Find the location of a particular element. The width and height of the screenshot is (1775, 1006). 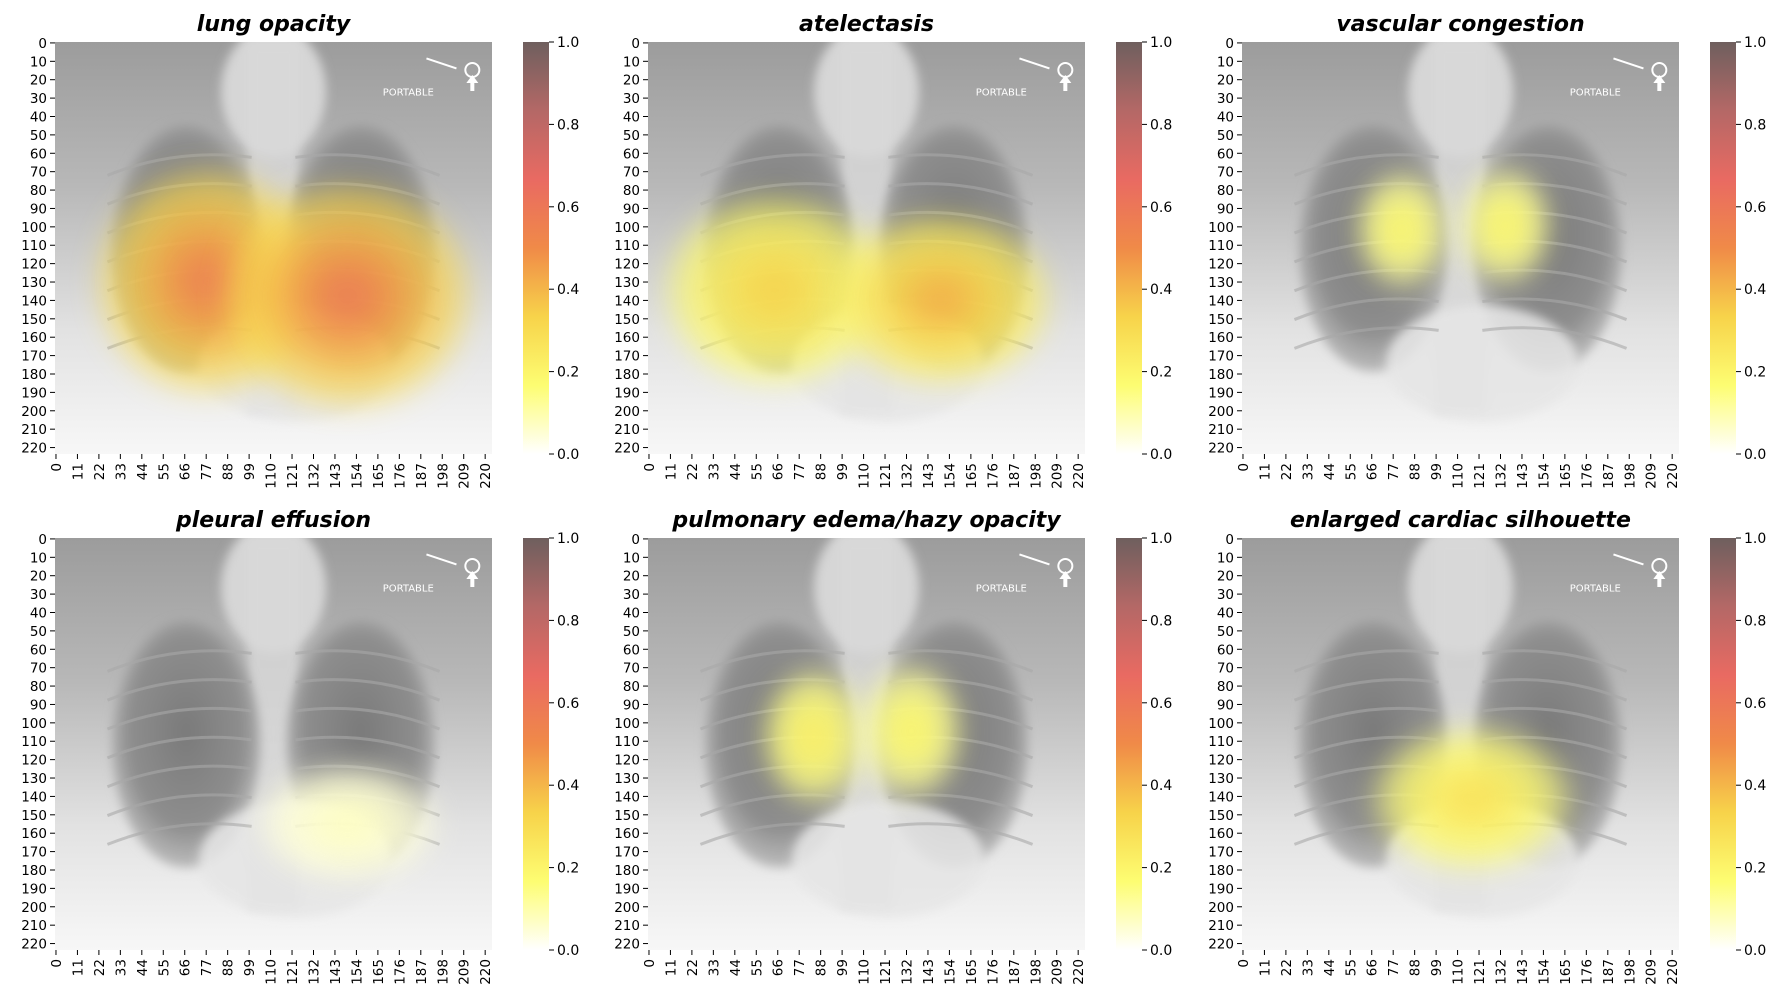

x-tick-label: 132 is located at coordinates (314, 476).